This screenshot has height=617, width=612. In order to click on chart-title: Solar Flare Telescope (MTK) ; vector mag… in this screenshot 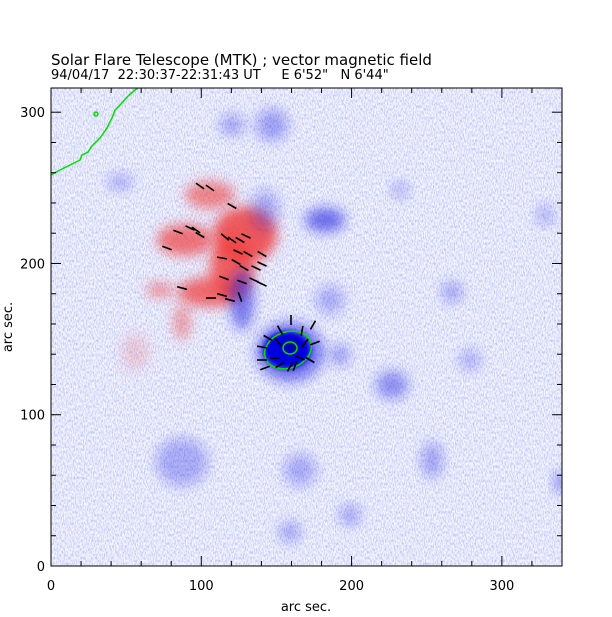, I will do `click(241, 60)`.